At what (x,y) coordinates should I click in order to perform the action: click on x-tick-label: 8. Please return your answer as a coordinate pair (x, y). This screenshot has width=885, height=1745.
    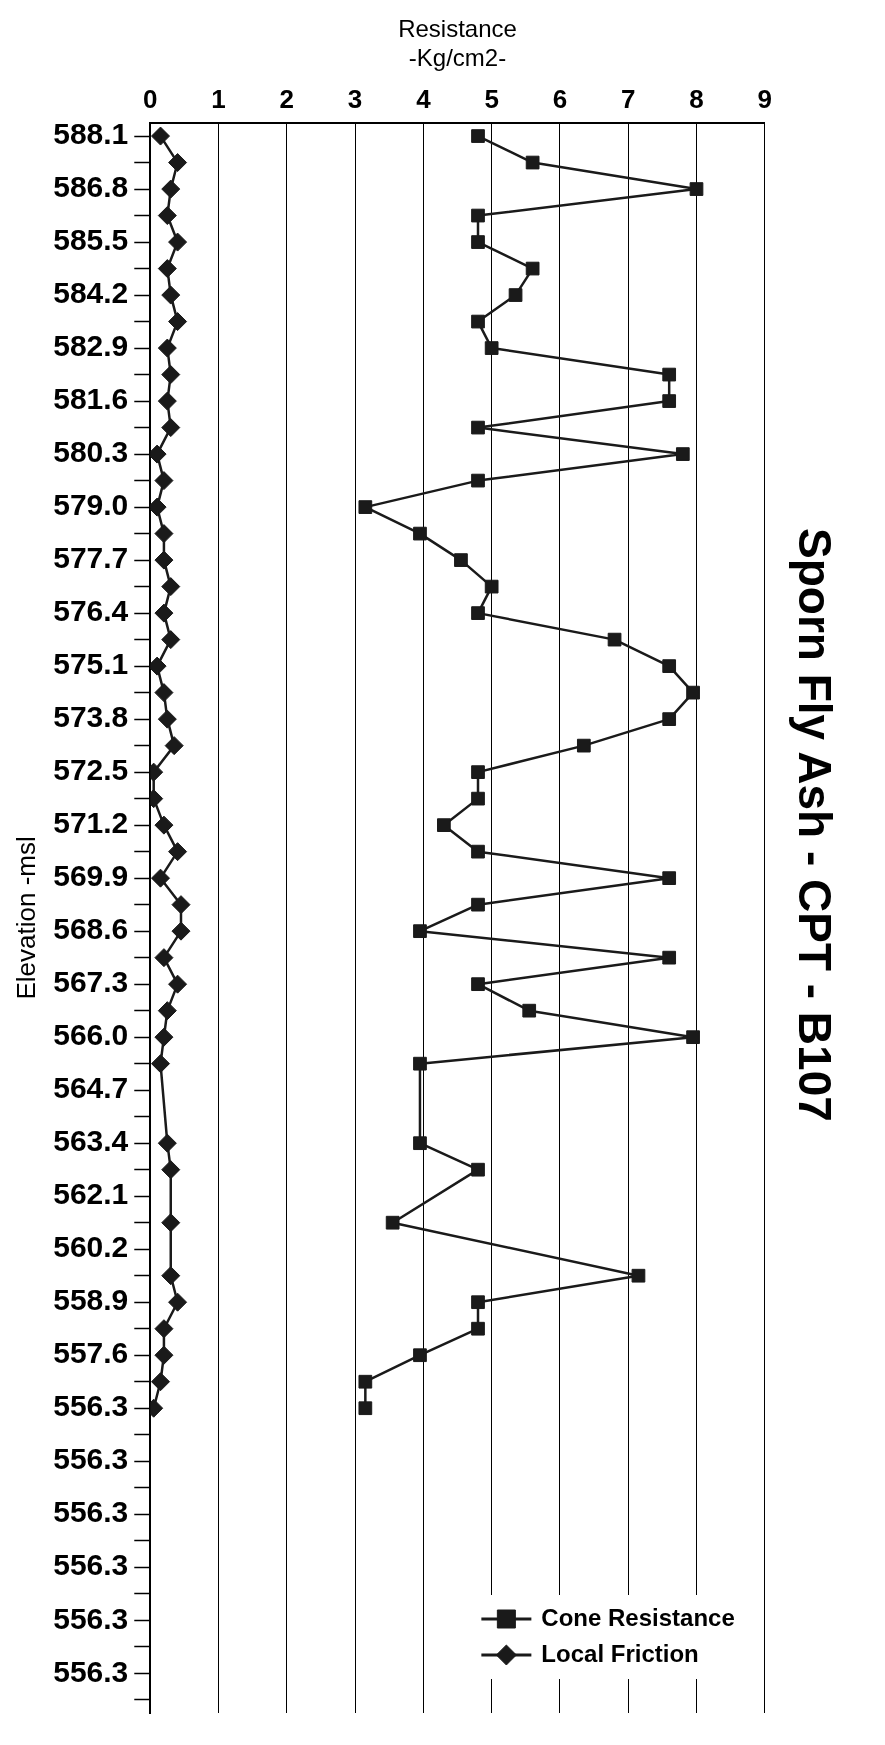
    Looking at the image, I should click on (696, 99).